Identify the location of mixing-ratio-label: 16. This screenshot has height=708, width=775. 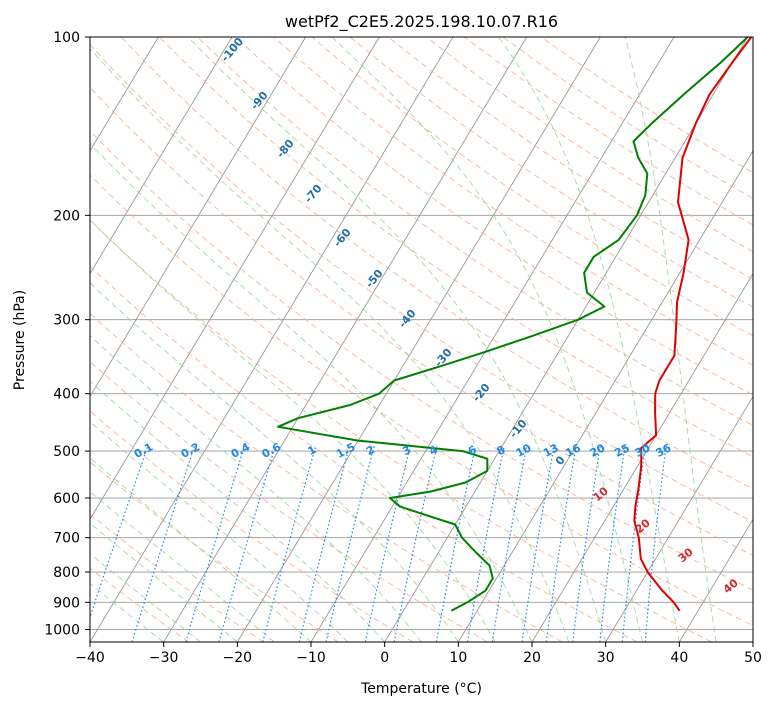
(573, 450).